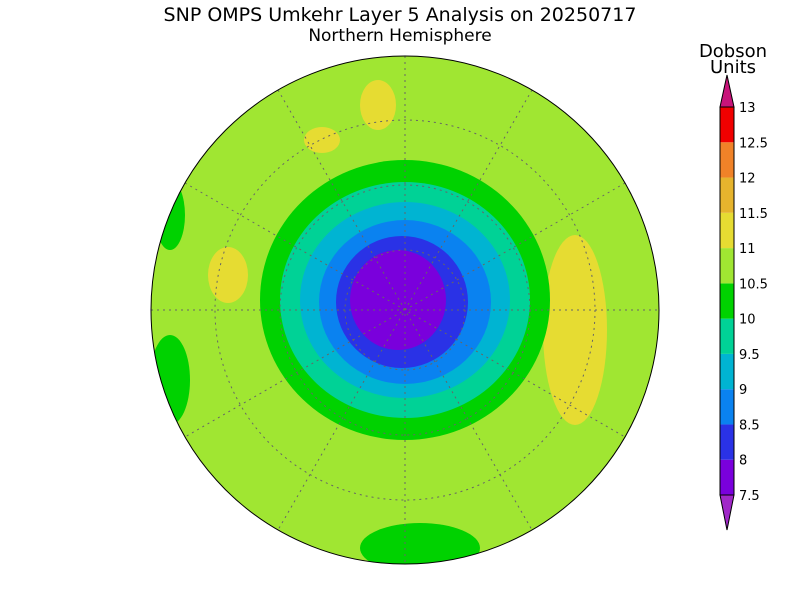 This screenshot has width=800, height=604. What do you see at coordinates (747, 108) in the screenshot?
I see `colorbar-label: 13` at bounding box center [747, 108].